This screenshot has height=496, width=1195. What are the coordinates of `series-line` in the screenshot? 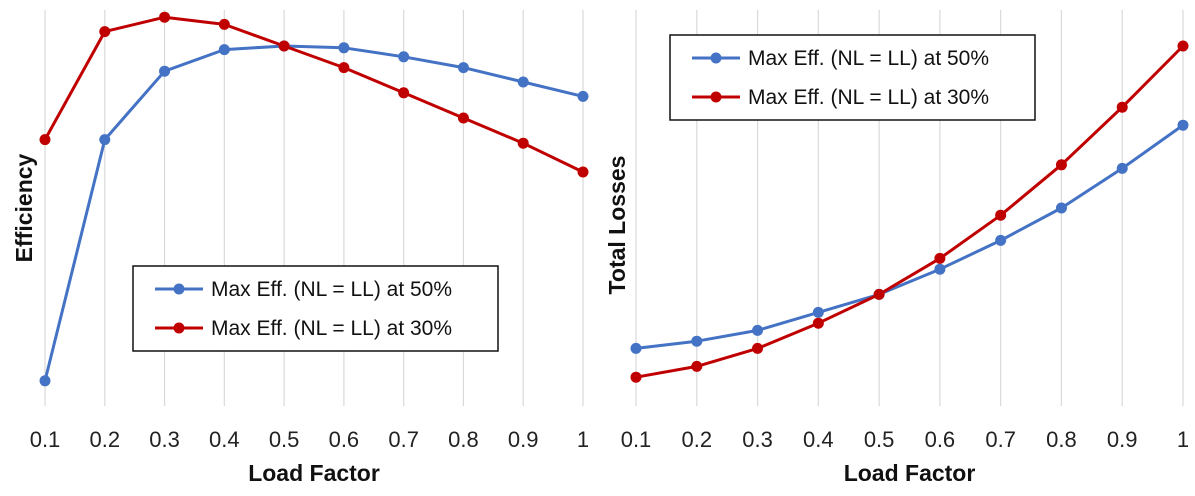 It's located at (313, 94).